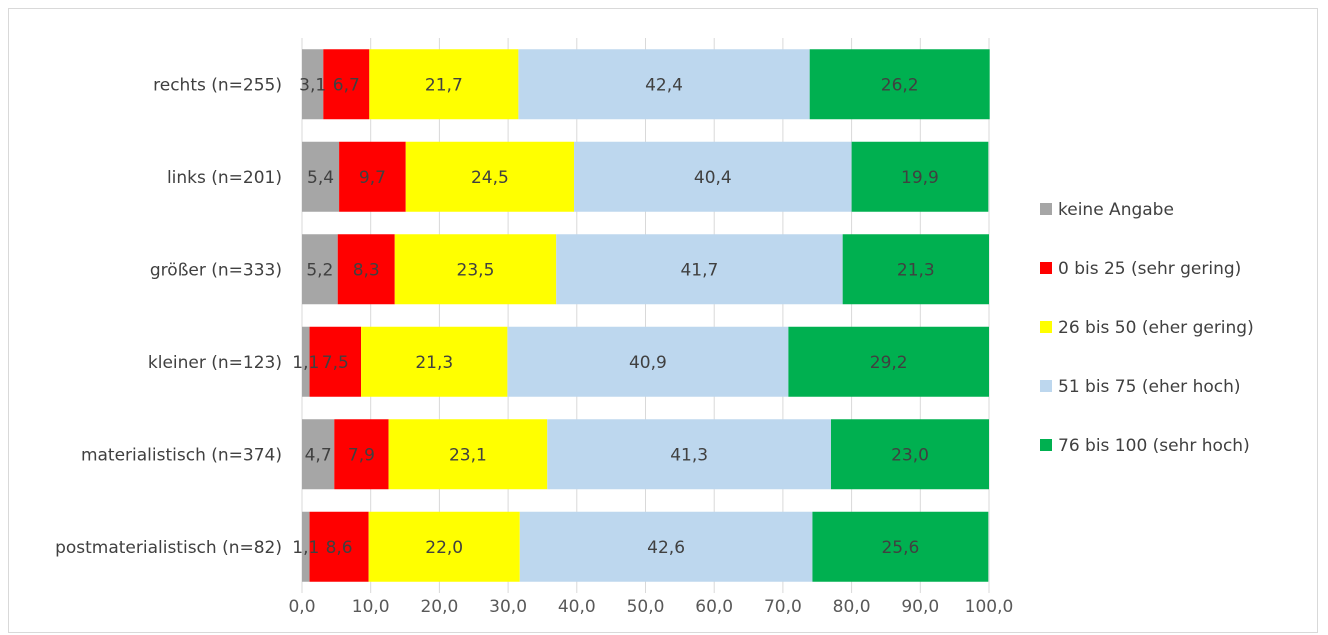 The height and width of the screenshot is (635, 1328). I want to click on data-label: 5,2, so click(319, 270).